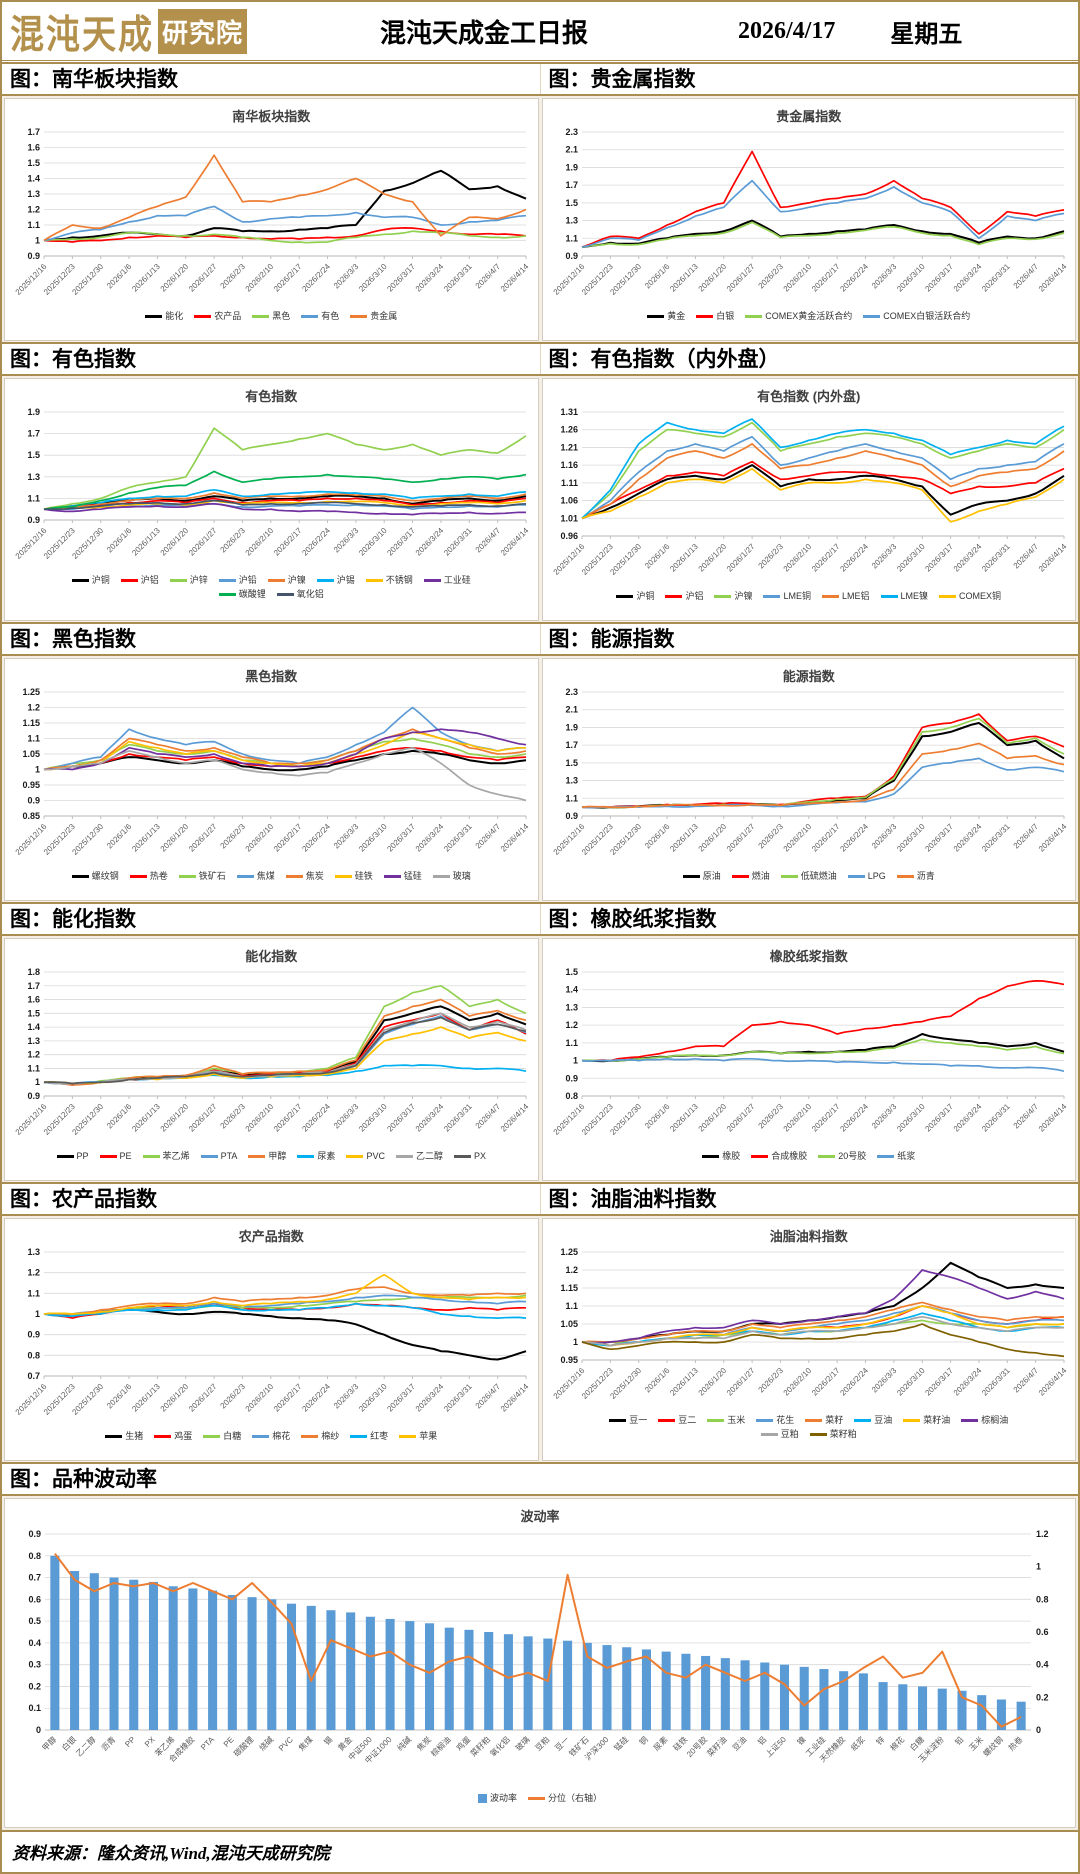 The image size is (1080, 1874). Describe the element at coordinates (243, 1746) in the screenshot. I see `svg-text: 碳酸锂` at that location.